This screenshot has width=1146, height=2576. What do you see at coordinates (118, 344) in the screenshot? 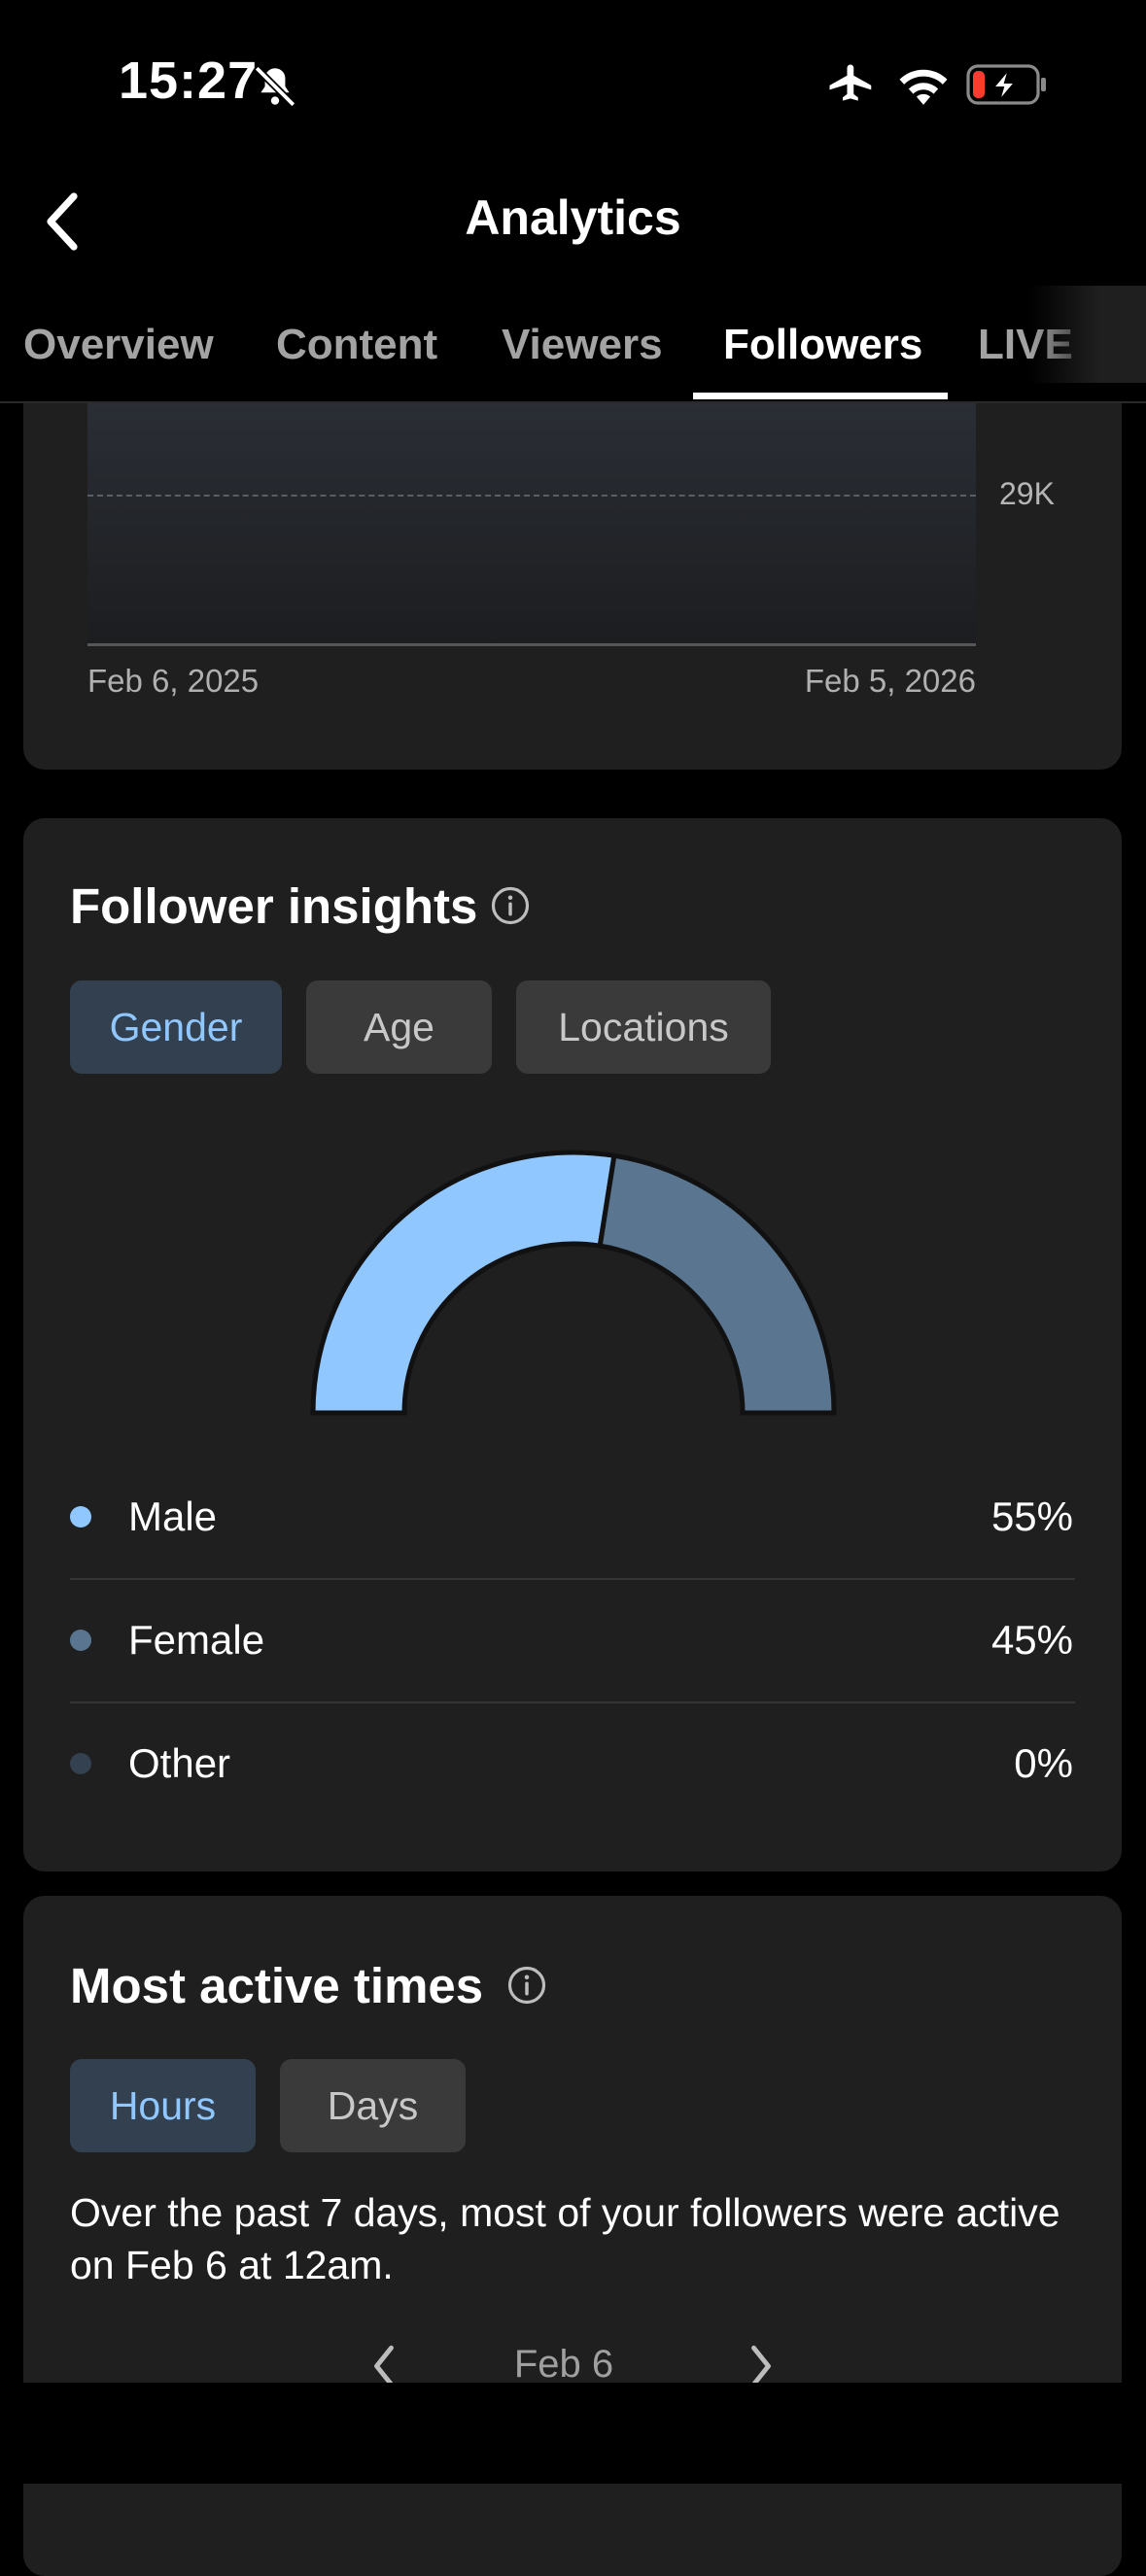
I see `tab-overview: Overview` at bounding box center [118, 344].